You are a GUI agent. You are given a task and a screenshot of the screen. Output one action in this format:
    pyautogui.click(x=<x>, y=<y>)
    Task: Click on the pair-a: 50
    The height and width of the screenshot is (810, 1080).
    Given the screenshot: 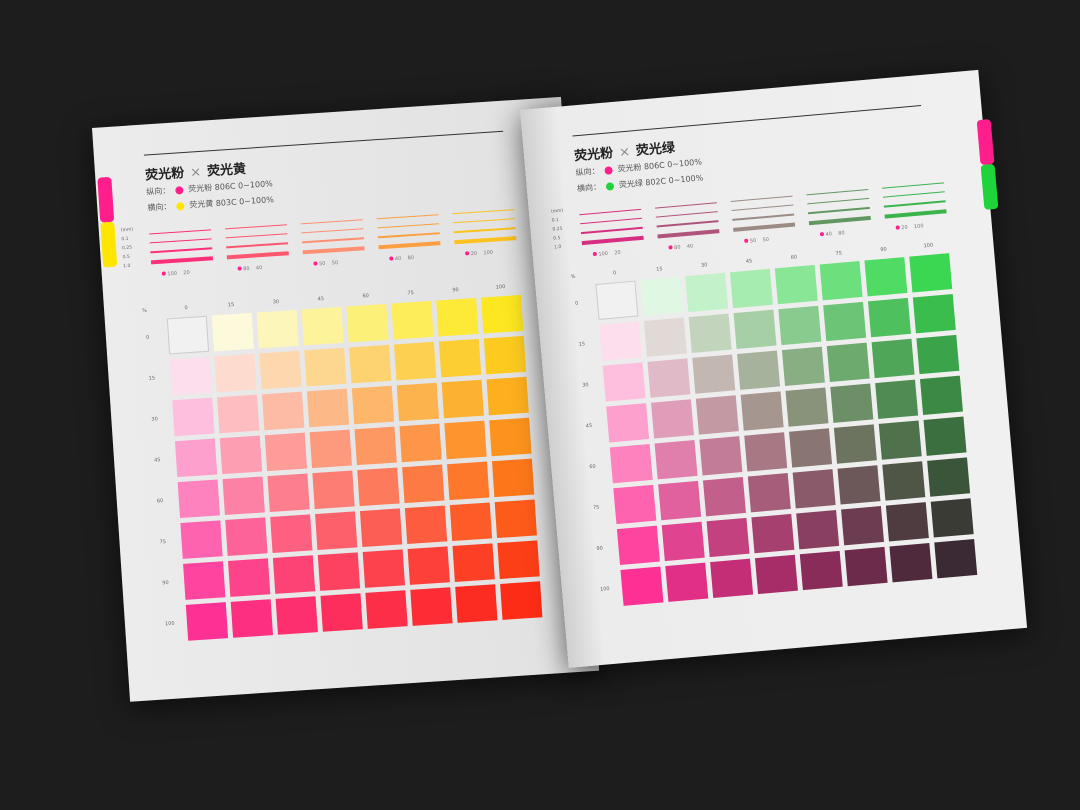 What is the action you would take?
    pyautogui.click(x=322, y=264)
    